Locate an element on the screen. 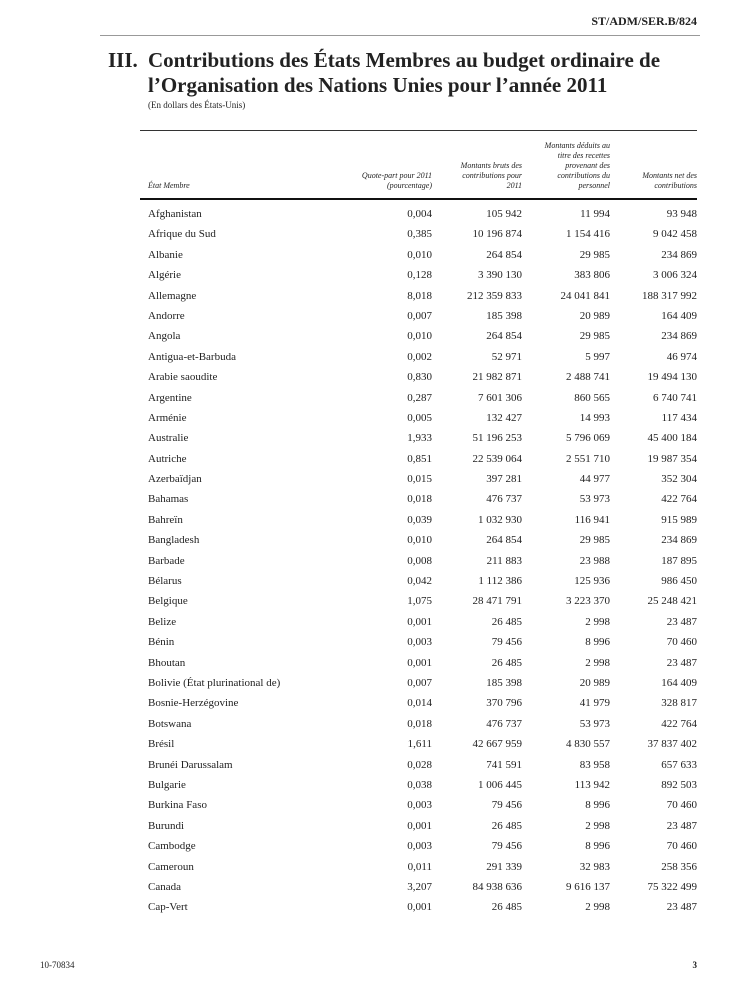 Image resolution: width=754 pixels, height=999 pixels. gross-amount: 1 006 445 is located at coordinates (500, 784).